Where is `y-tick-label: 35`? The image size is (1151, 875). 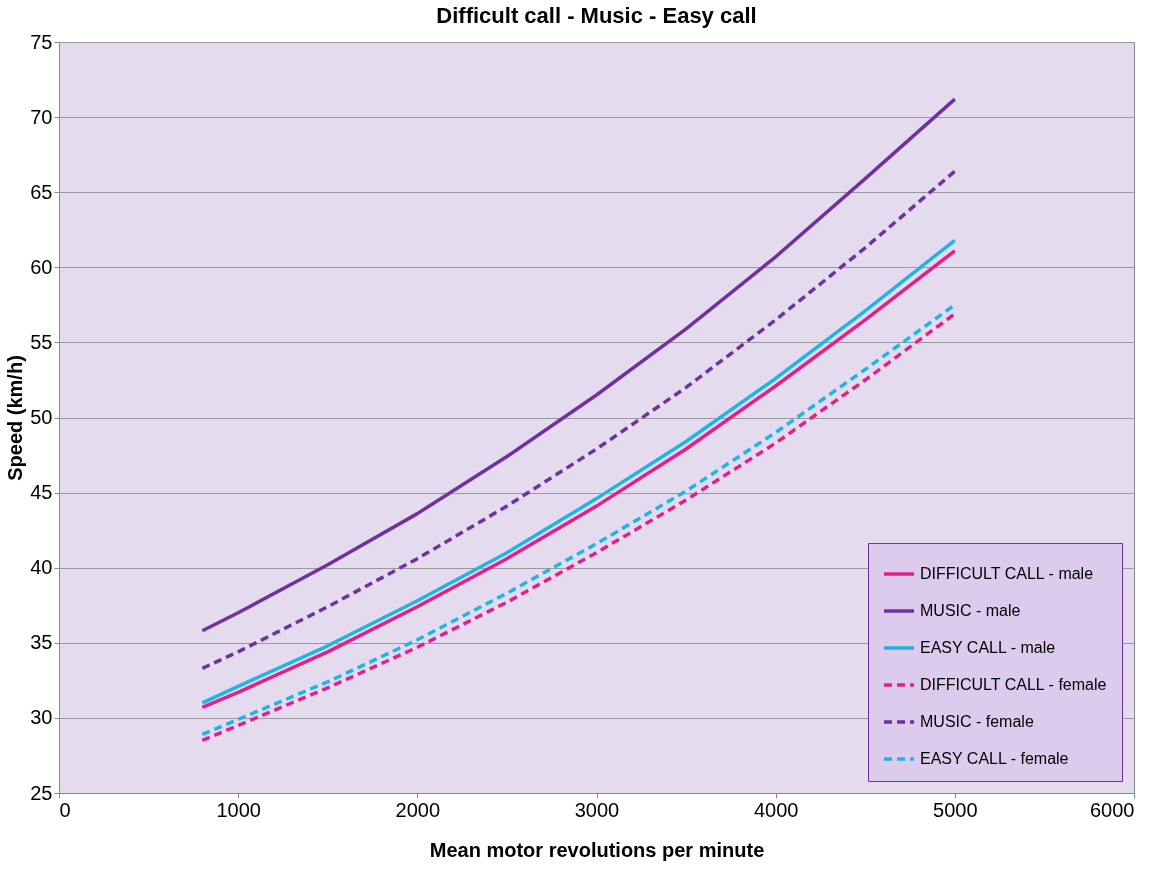
y-tick-label: 35 is located at coordinates (41, 642).